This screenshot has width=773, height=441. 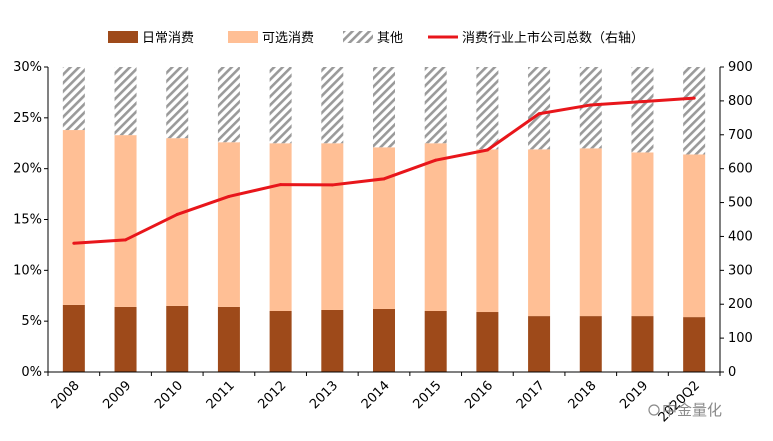 What do you see at coordinates (31, 372) in the screenshot?
I see `y-tick-label-left: 0%` at bounding box center [31, 372].